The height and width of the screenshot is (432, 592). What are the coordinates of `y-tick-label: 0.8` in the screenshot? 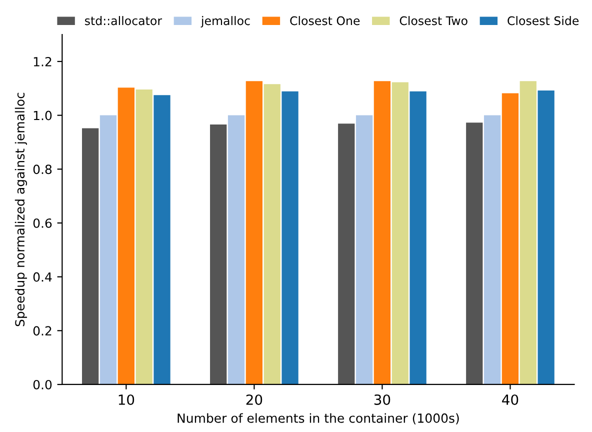 It's located at (42, 169).